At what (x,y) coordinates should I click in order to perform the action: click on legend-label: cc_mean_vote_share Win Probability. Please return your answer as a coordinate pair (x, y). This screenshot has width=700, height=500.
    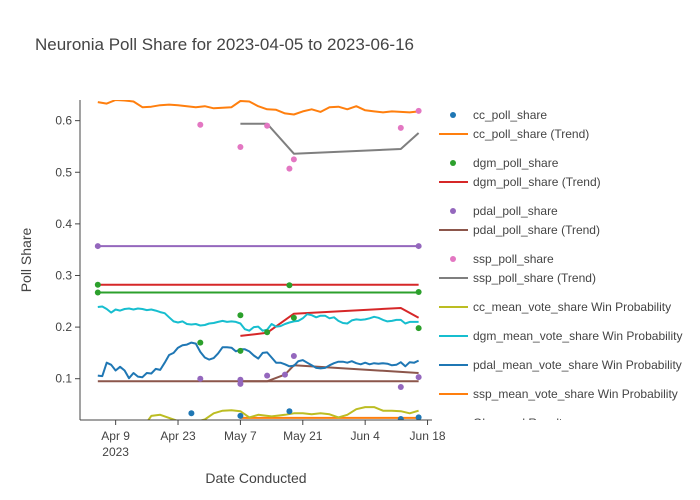
    Looking at the image, I should click on (572, 307).